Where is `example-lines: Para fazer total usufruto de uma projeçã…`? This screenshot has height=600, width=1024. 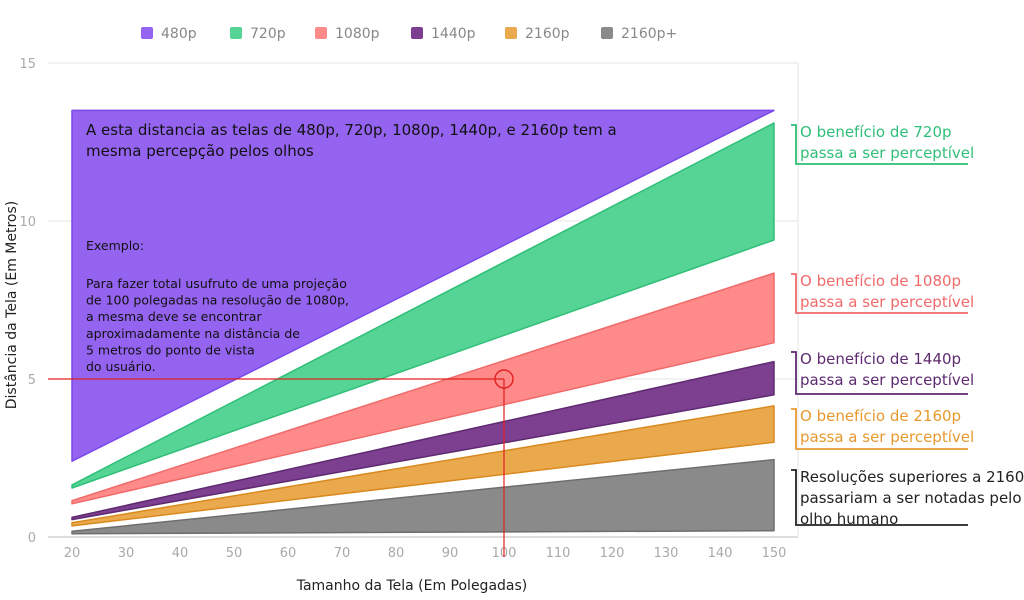 example-lines: Para fazer total usufruto de uma projeçã… is located at coordinates (217, 325).